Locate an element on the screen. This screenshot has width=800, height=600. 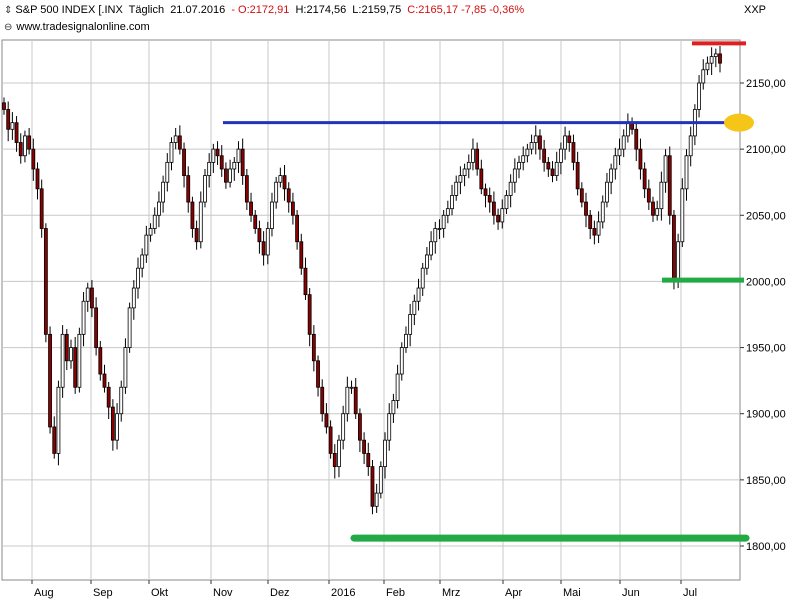
y-tick-label: 1950,00 is located at coordinates (766, 349).